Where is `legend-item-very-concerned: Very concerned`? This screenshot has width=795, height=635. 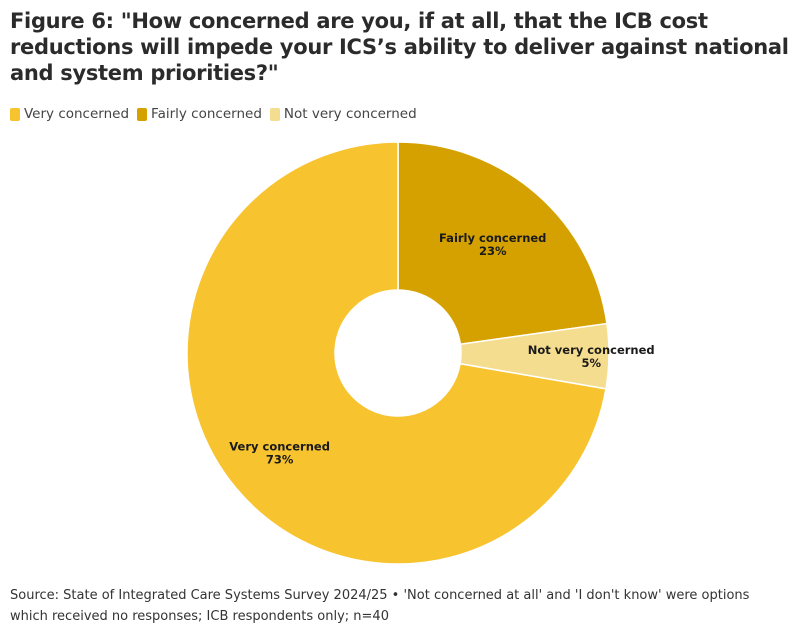
legend-item-very-concerned: Very concerned is located at coordinates (69, 114).